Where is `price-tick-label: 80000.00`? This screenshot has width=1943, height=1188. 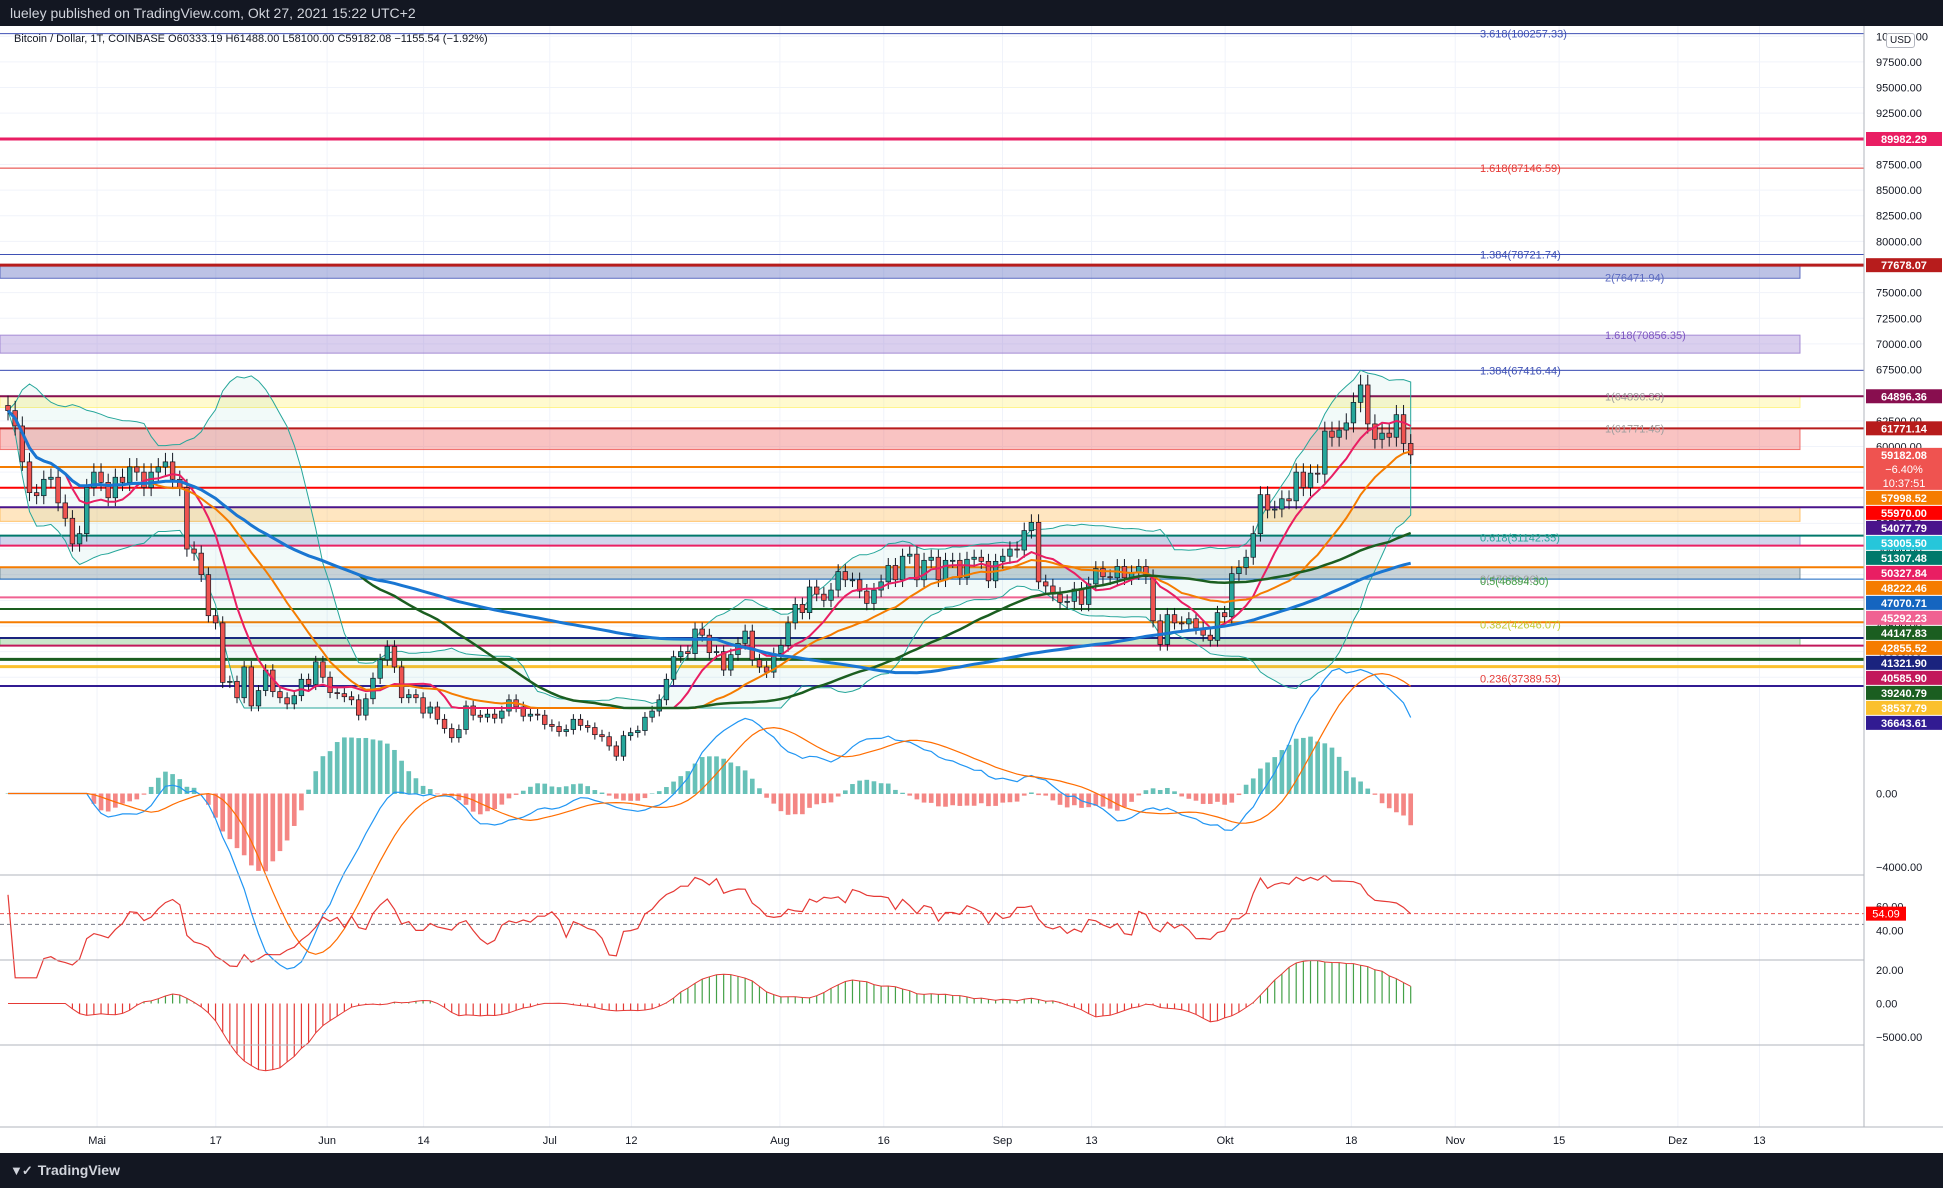 price-tick-label: 80000.00 is located at coordinates (1899, 242).